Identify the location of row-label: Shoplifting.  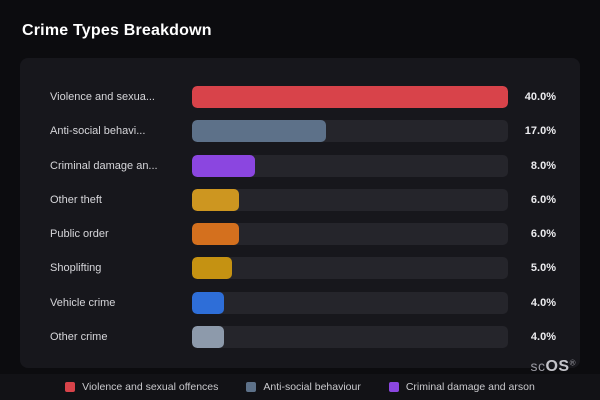
(76, 268).